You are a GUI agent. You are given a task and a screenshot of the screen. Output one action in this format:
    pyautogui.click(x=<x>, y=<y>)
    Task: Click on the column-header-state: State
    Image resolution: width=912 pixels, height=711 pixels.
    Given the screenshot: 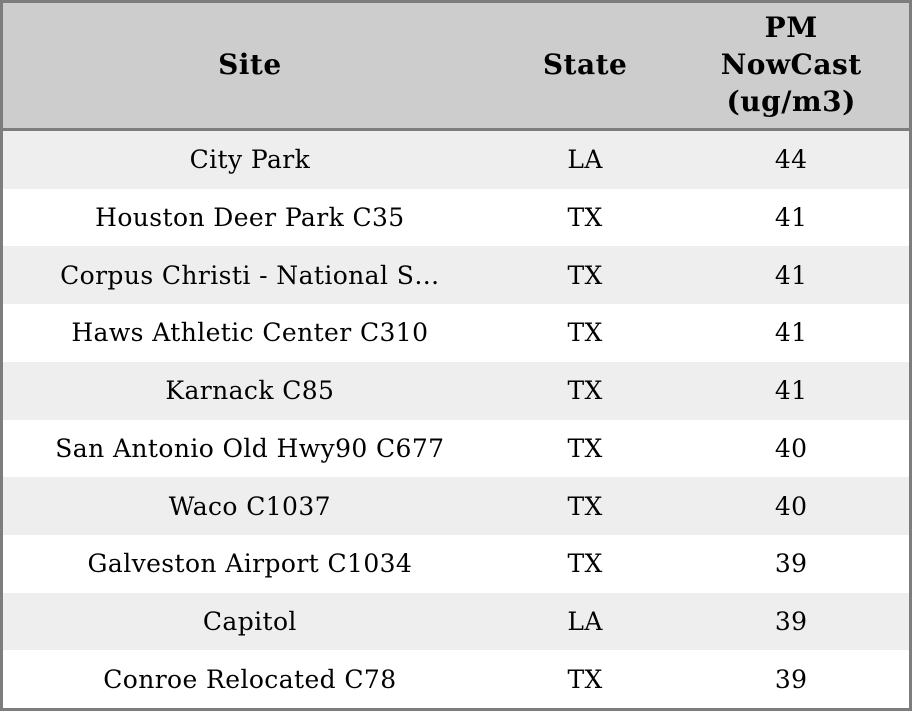 What is the action you would take?
    pyautogui.click(x=585, y=65)
    